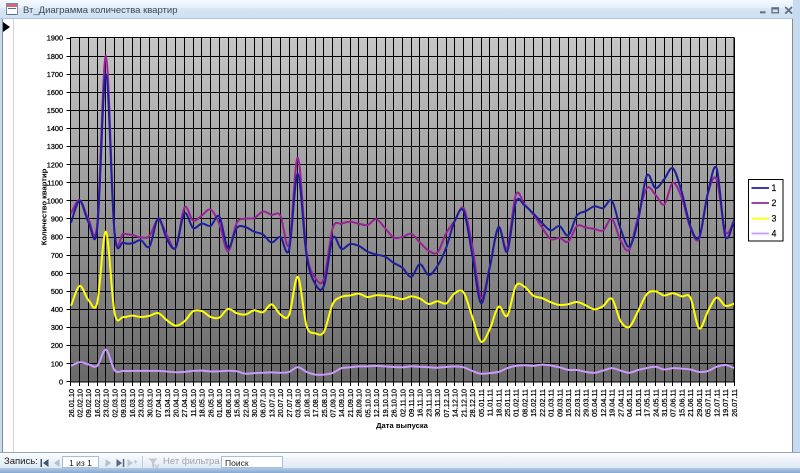 This screenshot has height=473, width=800. What do you see at coordinates (254, 403) in the screenshot?
I see `svg-text: 30.06.10` at bounding box center [254, 403].